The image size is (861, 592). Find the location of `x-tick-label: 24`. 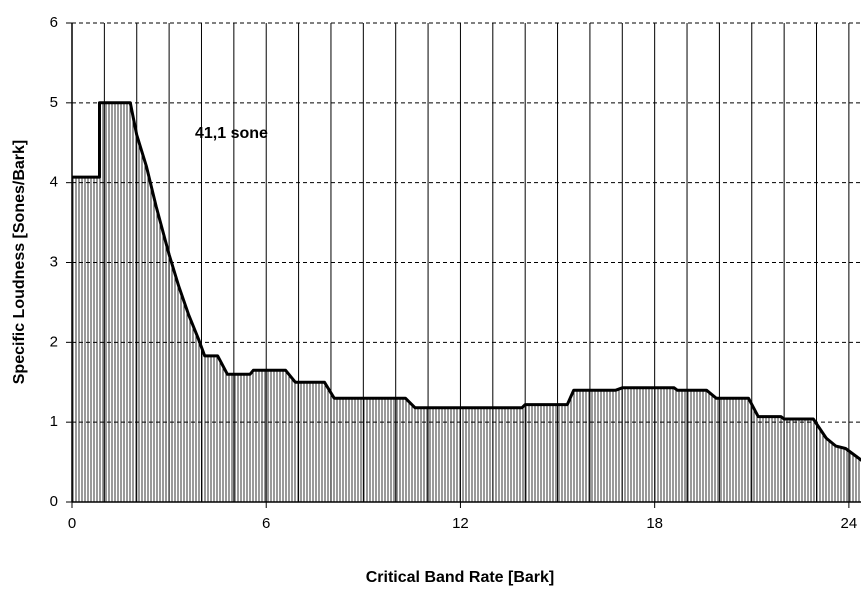

x-tick-label: 24 is located at coordinates (849, 523).